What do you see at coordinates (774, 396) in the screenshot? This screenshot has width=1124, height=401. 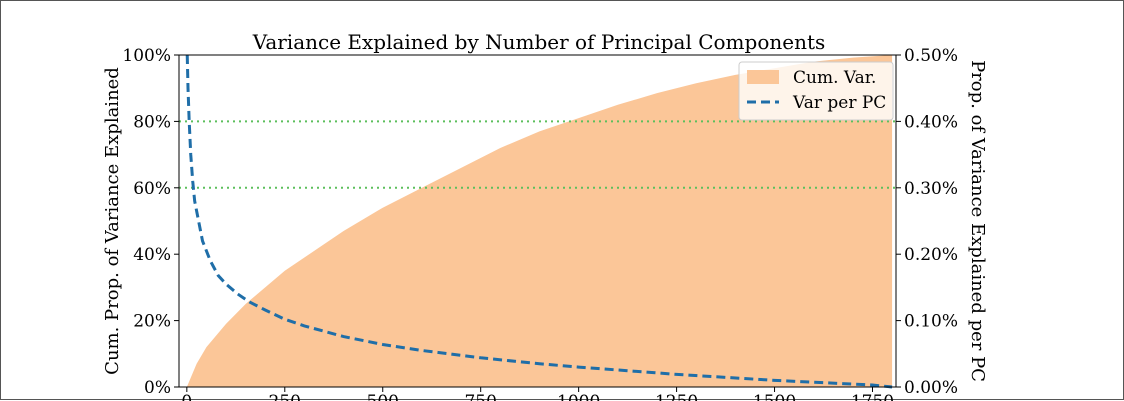 I see `x-tick-label: 1500` at bounding box center [774, 396].